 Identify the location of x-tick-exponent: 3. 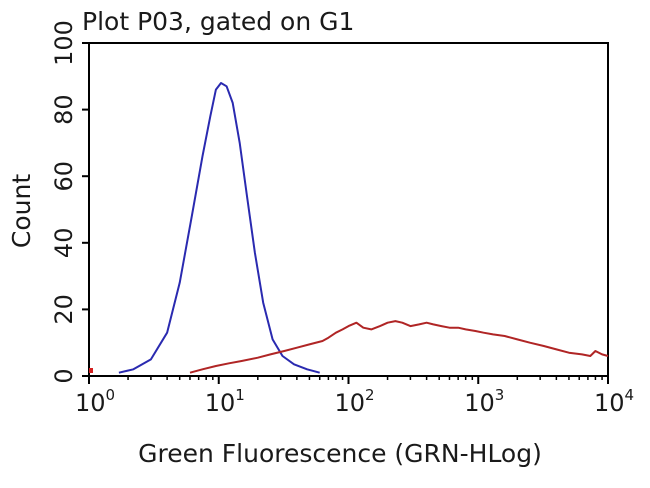
(500, 395).